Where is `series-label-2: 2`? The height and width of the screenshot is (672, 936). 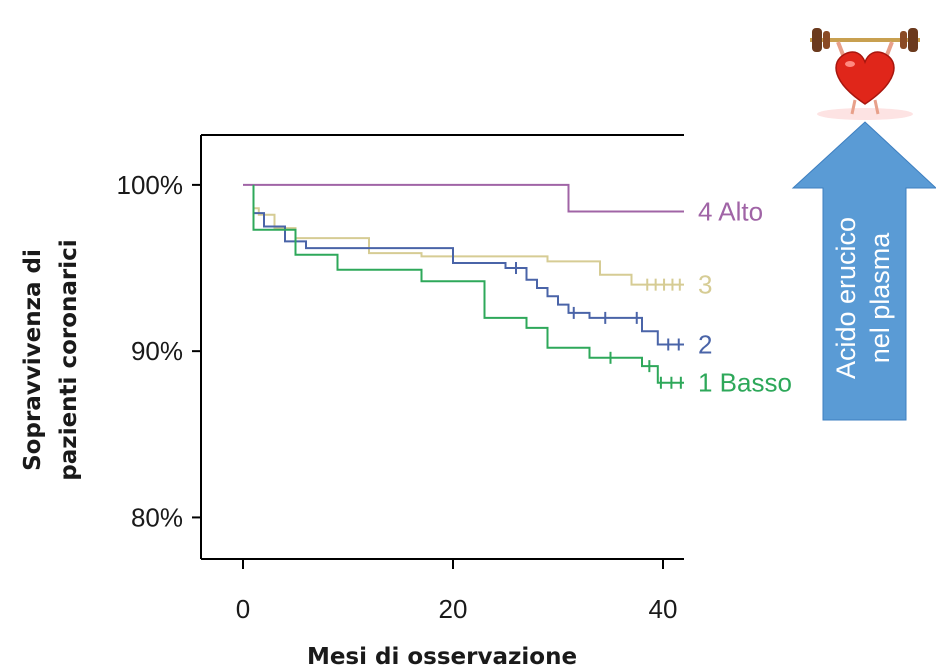 series-label-2: 2 is located at coordinates (705, 345).